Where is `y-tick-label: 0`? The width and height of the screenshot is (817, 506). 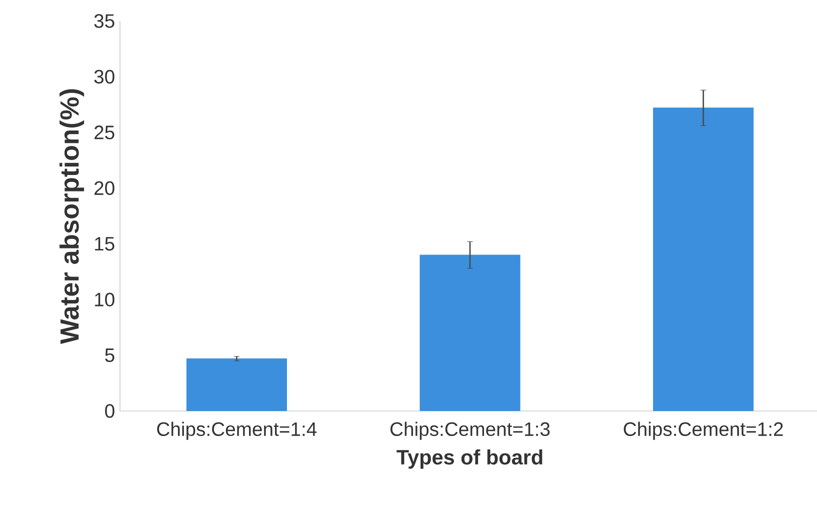 y-tick-label: 0 is located at coordinates (109, 411).